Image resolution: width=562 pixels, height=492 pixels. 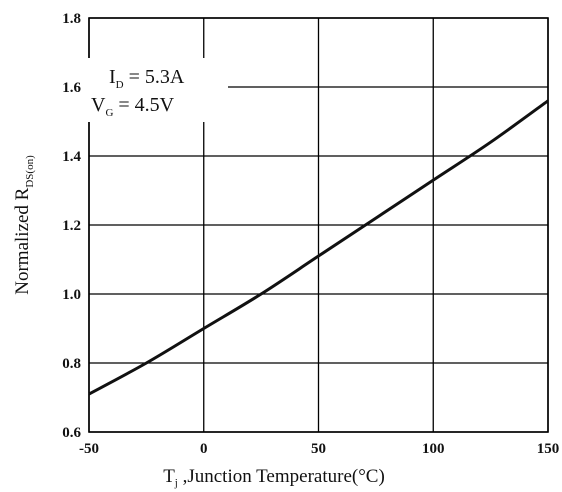 I want to click on y-tick-label-4: 1.4, so click(x=71, y=157).